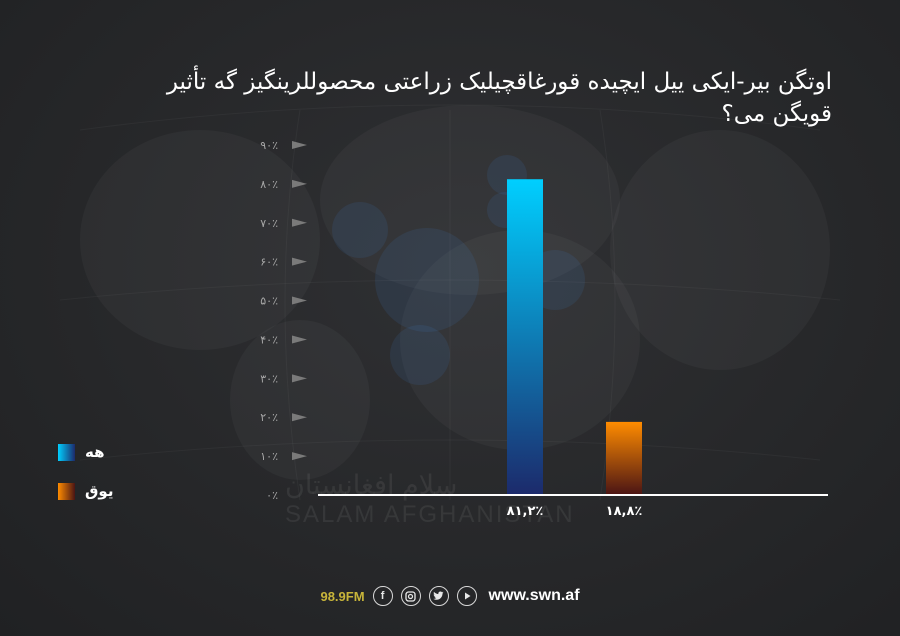 Image resolution: width=900 pixels, height=636 pixels. Describe the element at coordinates (95, 452) in the screenshot. I see `legend-label-yes: هه` at that location.